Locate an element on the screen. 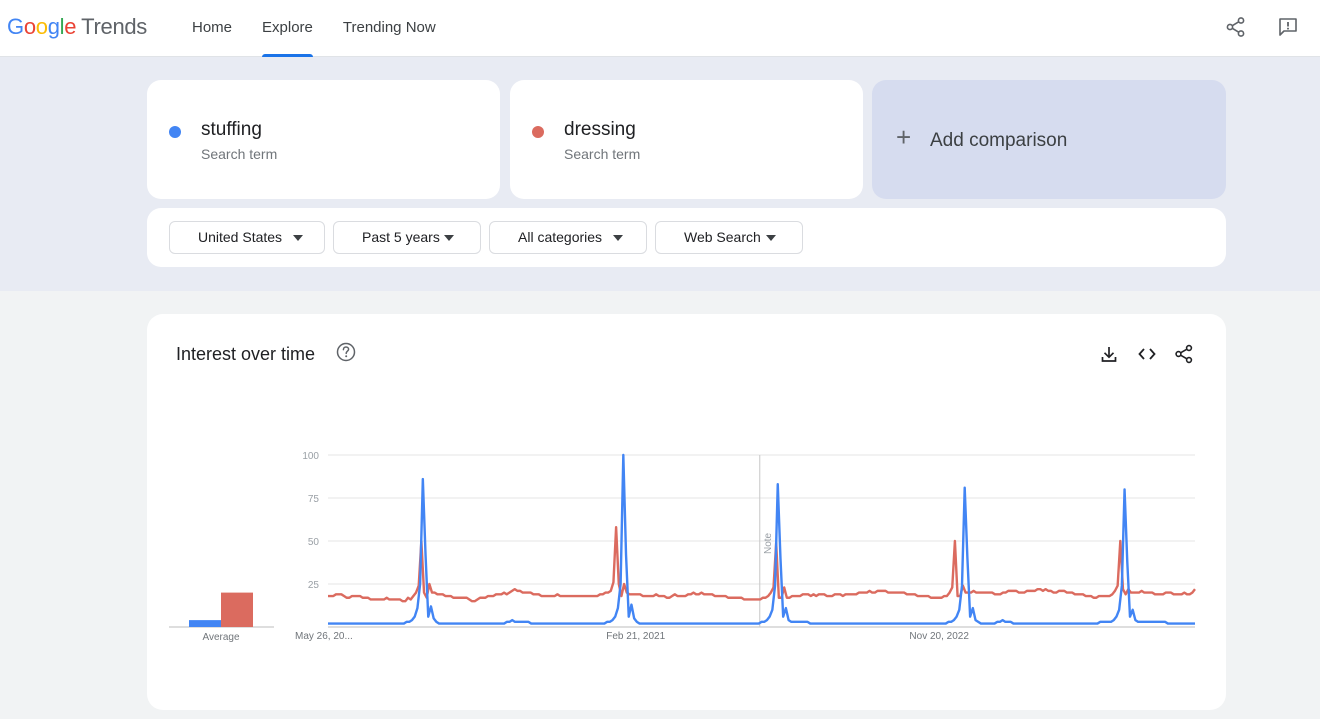 Image resolution: width=1320 pixels, height=719 pixels. add-comparison-button: + Add comparison is located at coordinates (1049, 139).